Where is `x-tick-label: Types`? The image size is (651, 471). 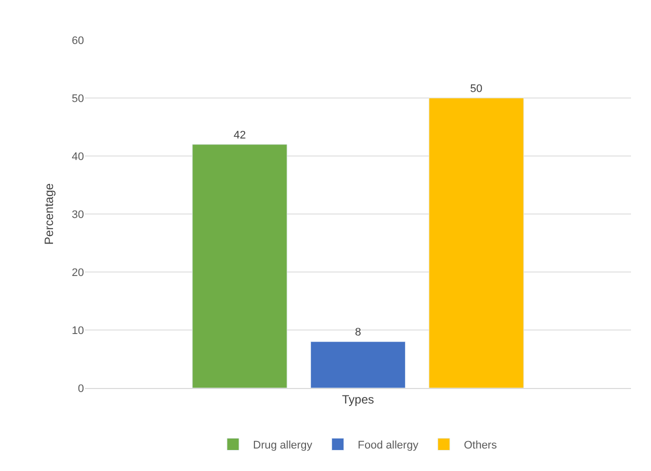 x-tick-label: Types is located at coordinates (358, 399).